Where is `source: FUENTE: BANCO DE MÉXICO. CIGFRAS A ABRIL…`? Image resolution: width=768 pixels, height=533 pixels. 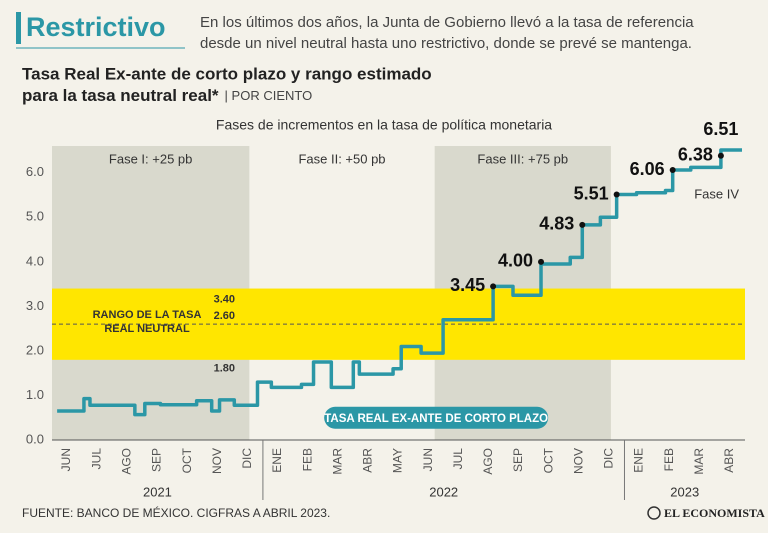
source: FUENTE: BANCO DE MÉXICO. CIGFRAS A ABRIL… is located at coordinates (176, 512).